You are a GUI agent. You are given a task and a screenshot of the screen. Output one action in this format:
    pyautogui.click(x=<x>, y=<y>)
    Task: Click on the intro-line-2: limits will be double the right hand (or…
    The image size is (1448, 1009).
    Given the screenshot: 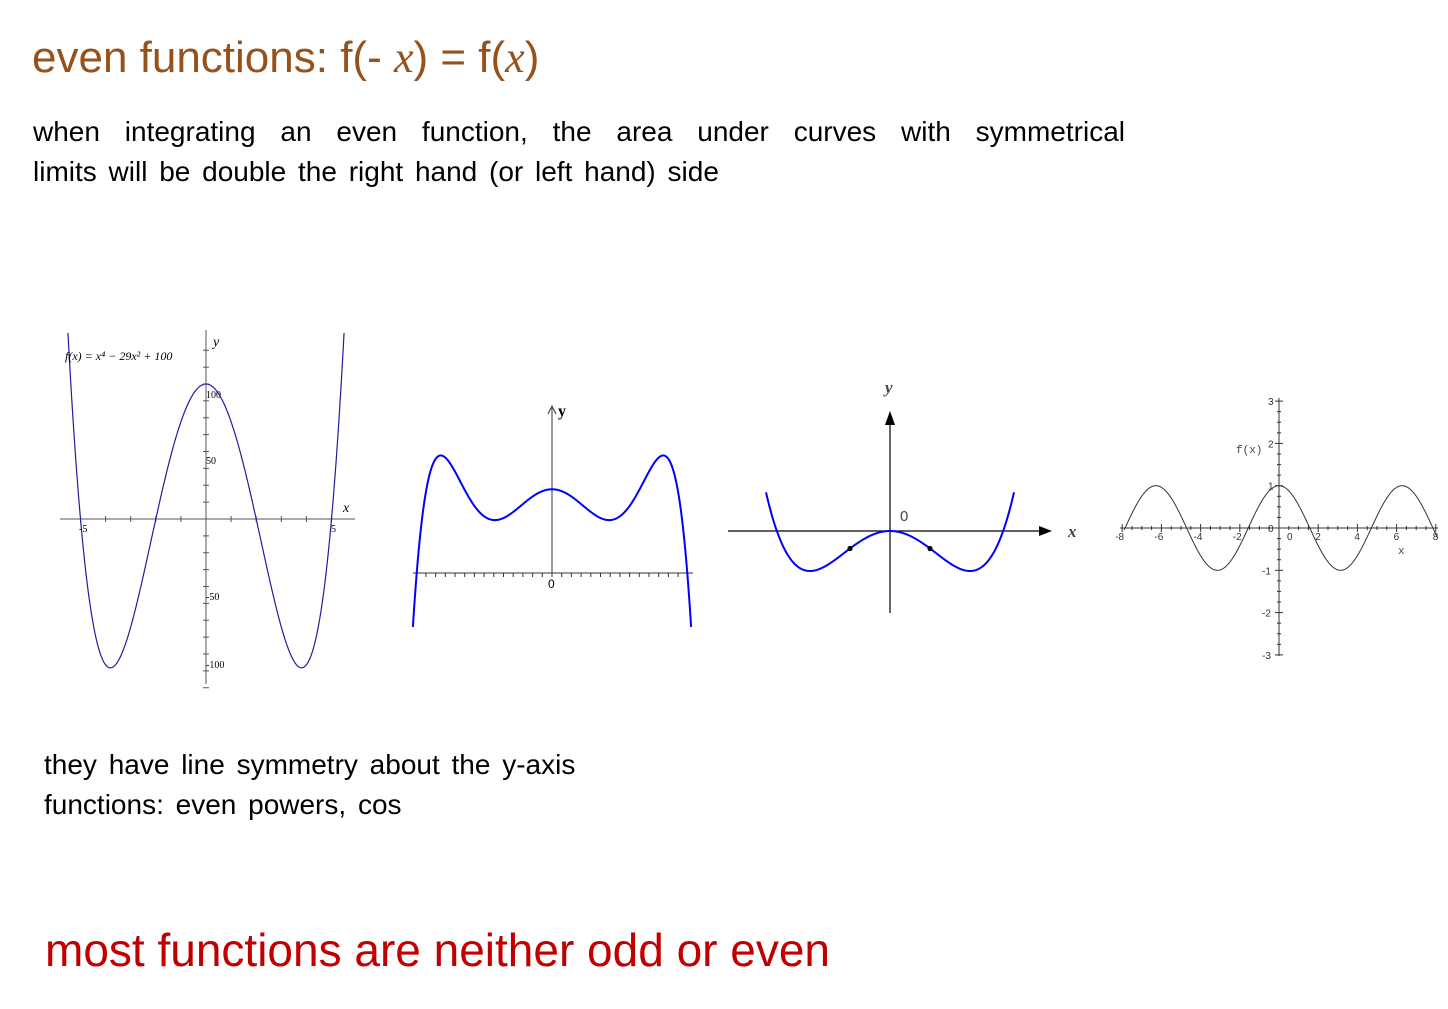 What is the action you would take?
    pyautogui.click(x=376, y=171)
    